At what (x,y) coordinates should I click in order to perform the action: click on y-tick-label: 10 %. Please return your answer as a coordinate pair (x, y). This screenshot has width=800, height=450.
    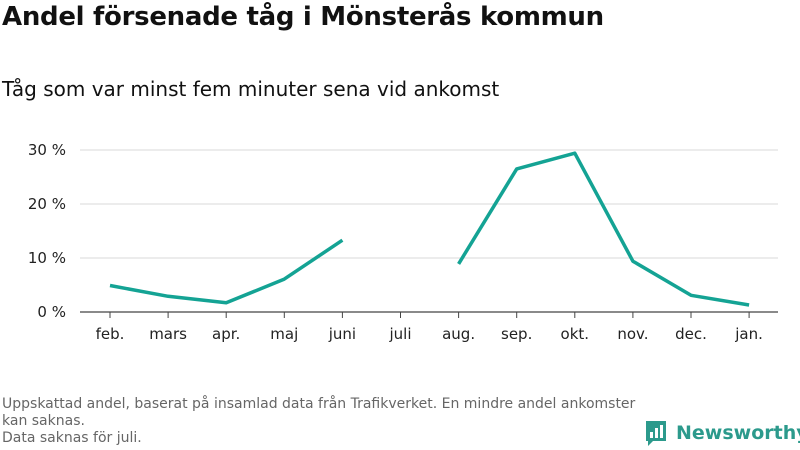
    Looking at the image, I should click on (47, 258).